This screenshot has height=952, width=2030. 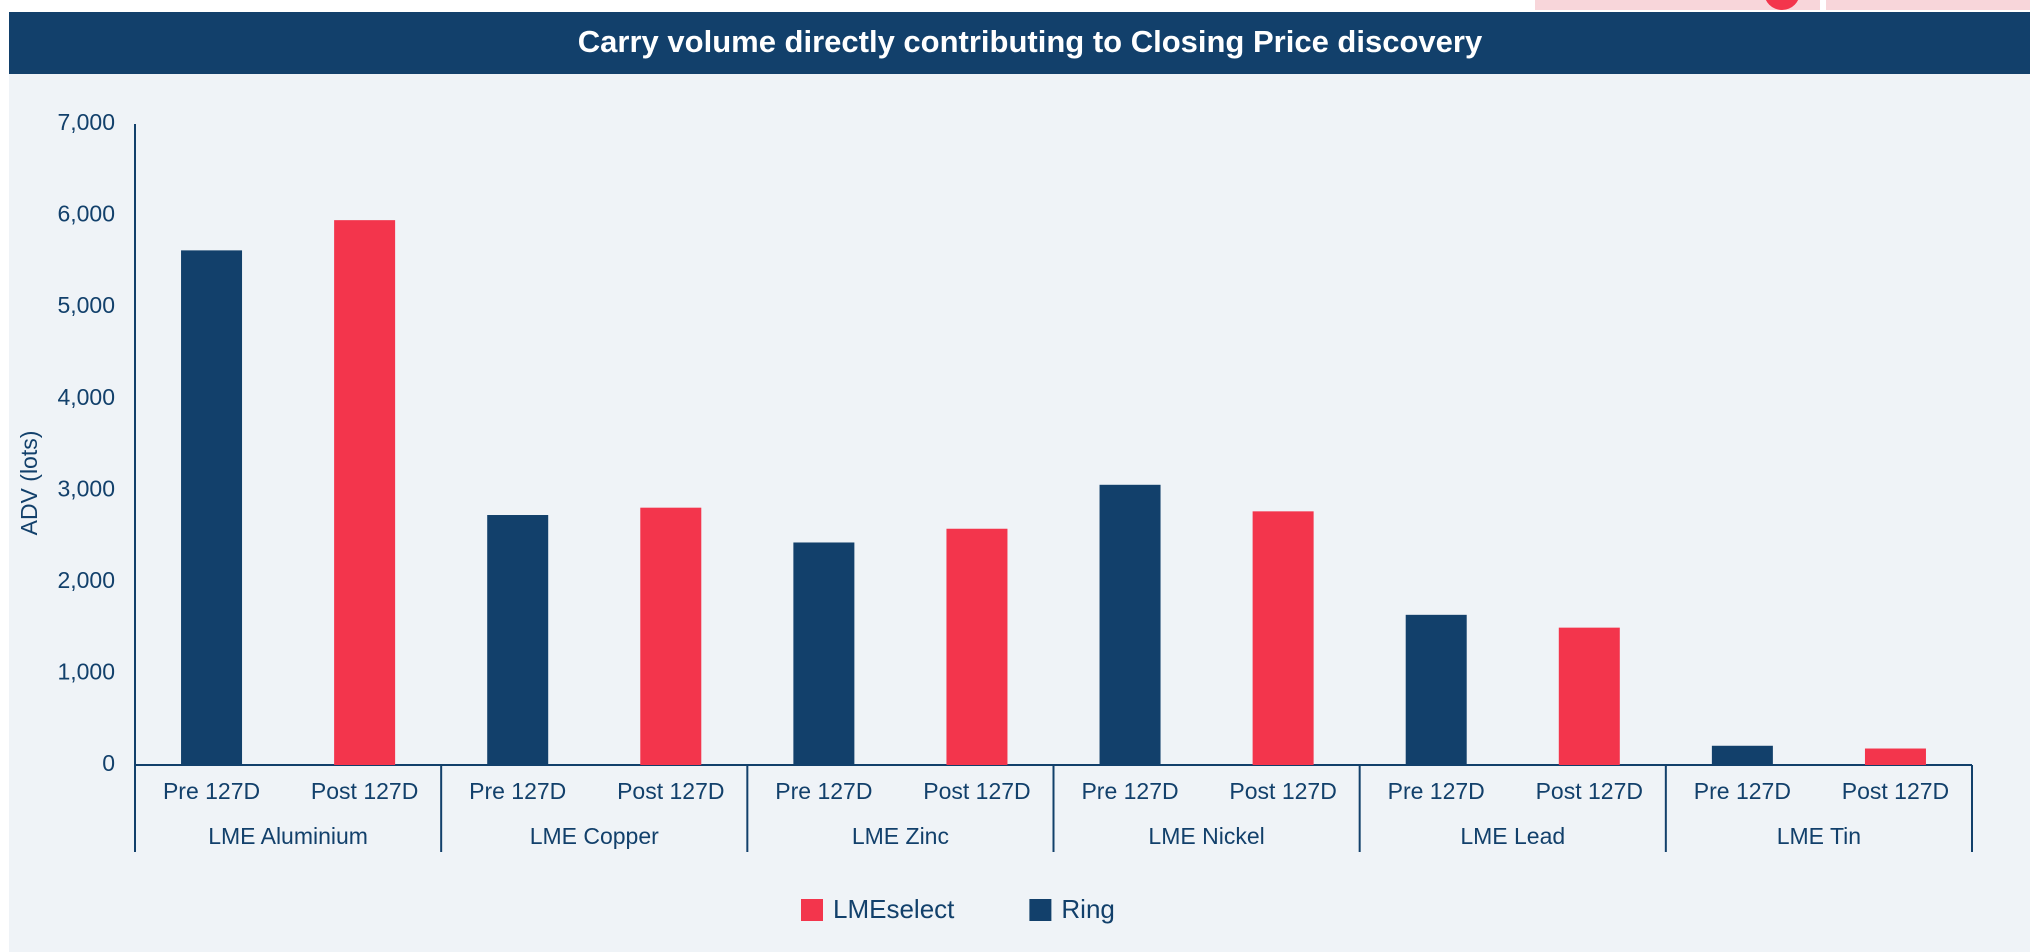 What do you see at coordinates (86, 305) in the screenshot?
I see `y-tick-label: 5,000` at bounding box center [86, 305].